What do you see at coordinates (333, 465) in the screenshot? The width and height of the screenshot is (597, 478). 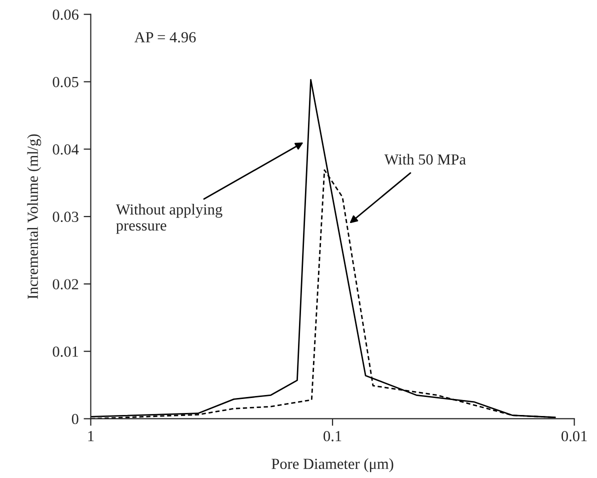 I see `x-axis-title: Pore Diameter (μm)` at bounding box center [333, 465].